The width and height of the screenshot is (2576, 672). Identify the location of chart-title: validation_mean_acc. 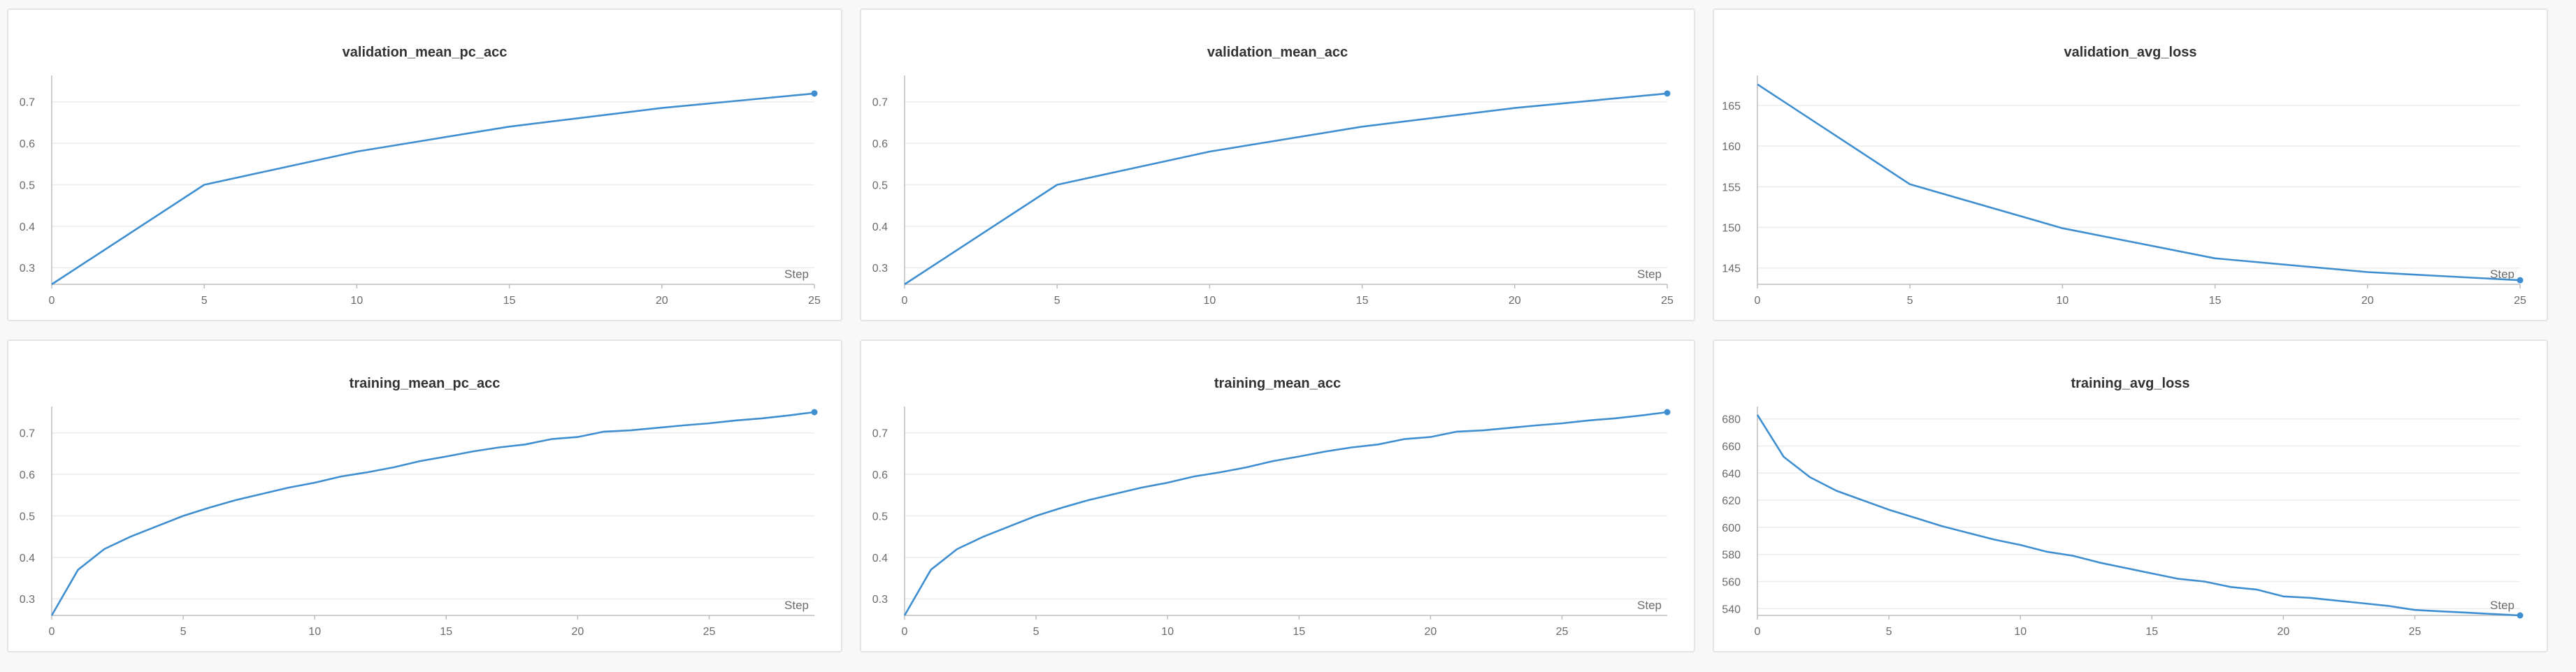
(1277, 52).